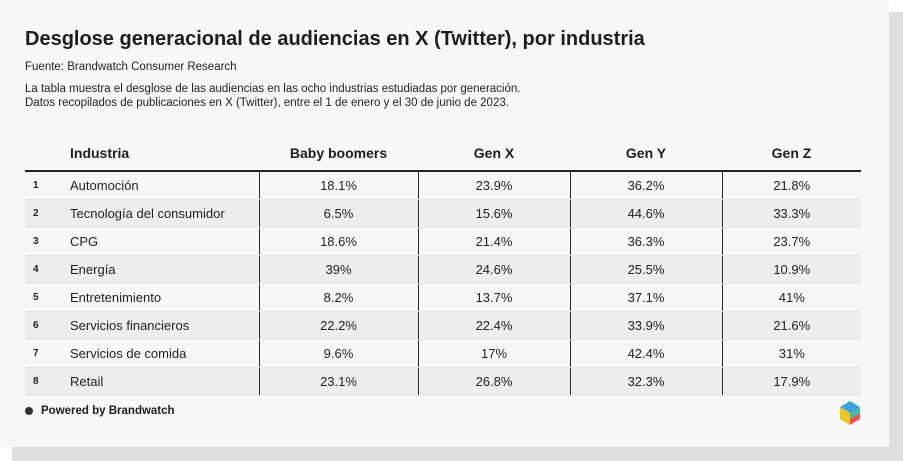  I want to click on table-row: 4 Energía 39% 24.6% 25.5% 10.9%, so click(443, 269).